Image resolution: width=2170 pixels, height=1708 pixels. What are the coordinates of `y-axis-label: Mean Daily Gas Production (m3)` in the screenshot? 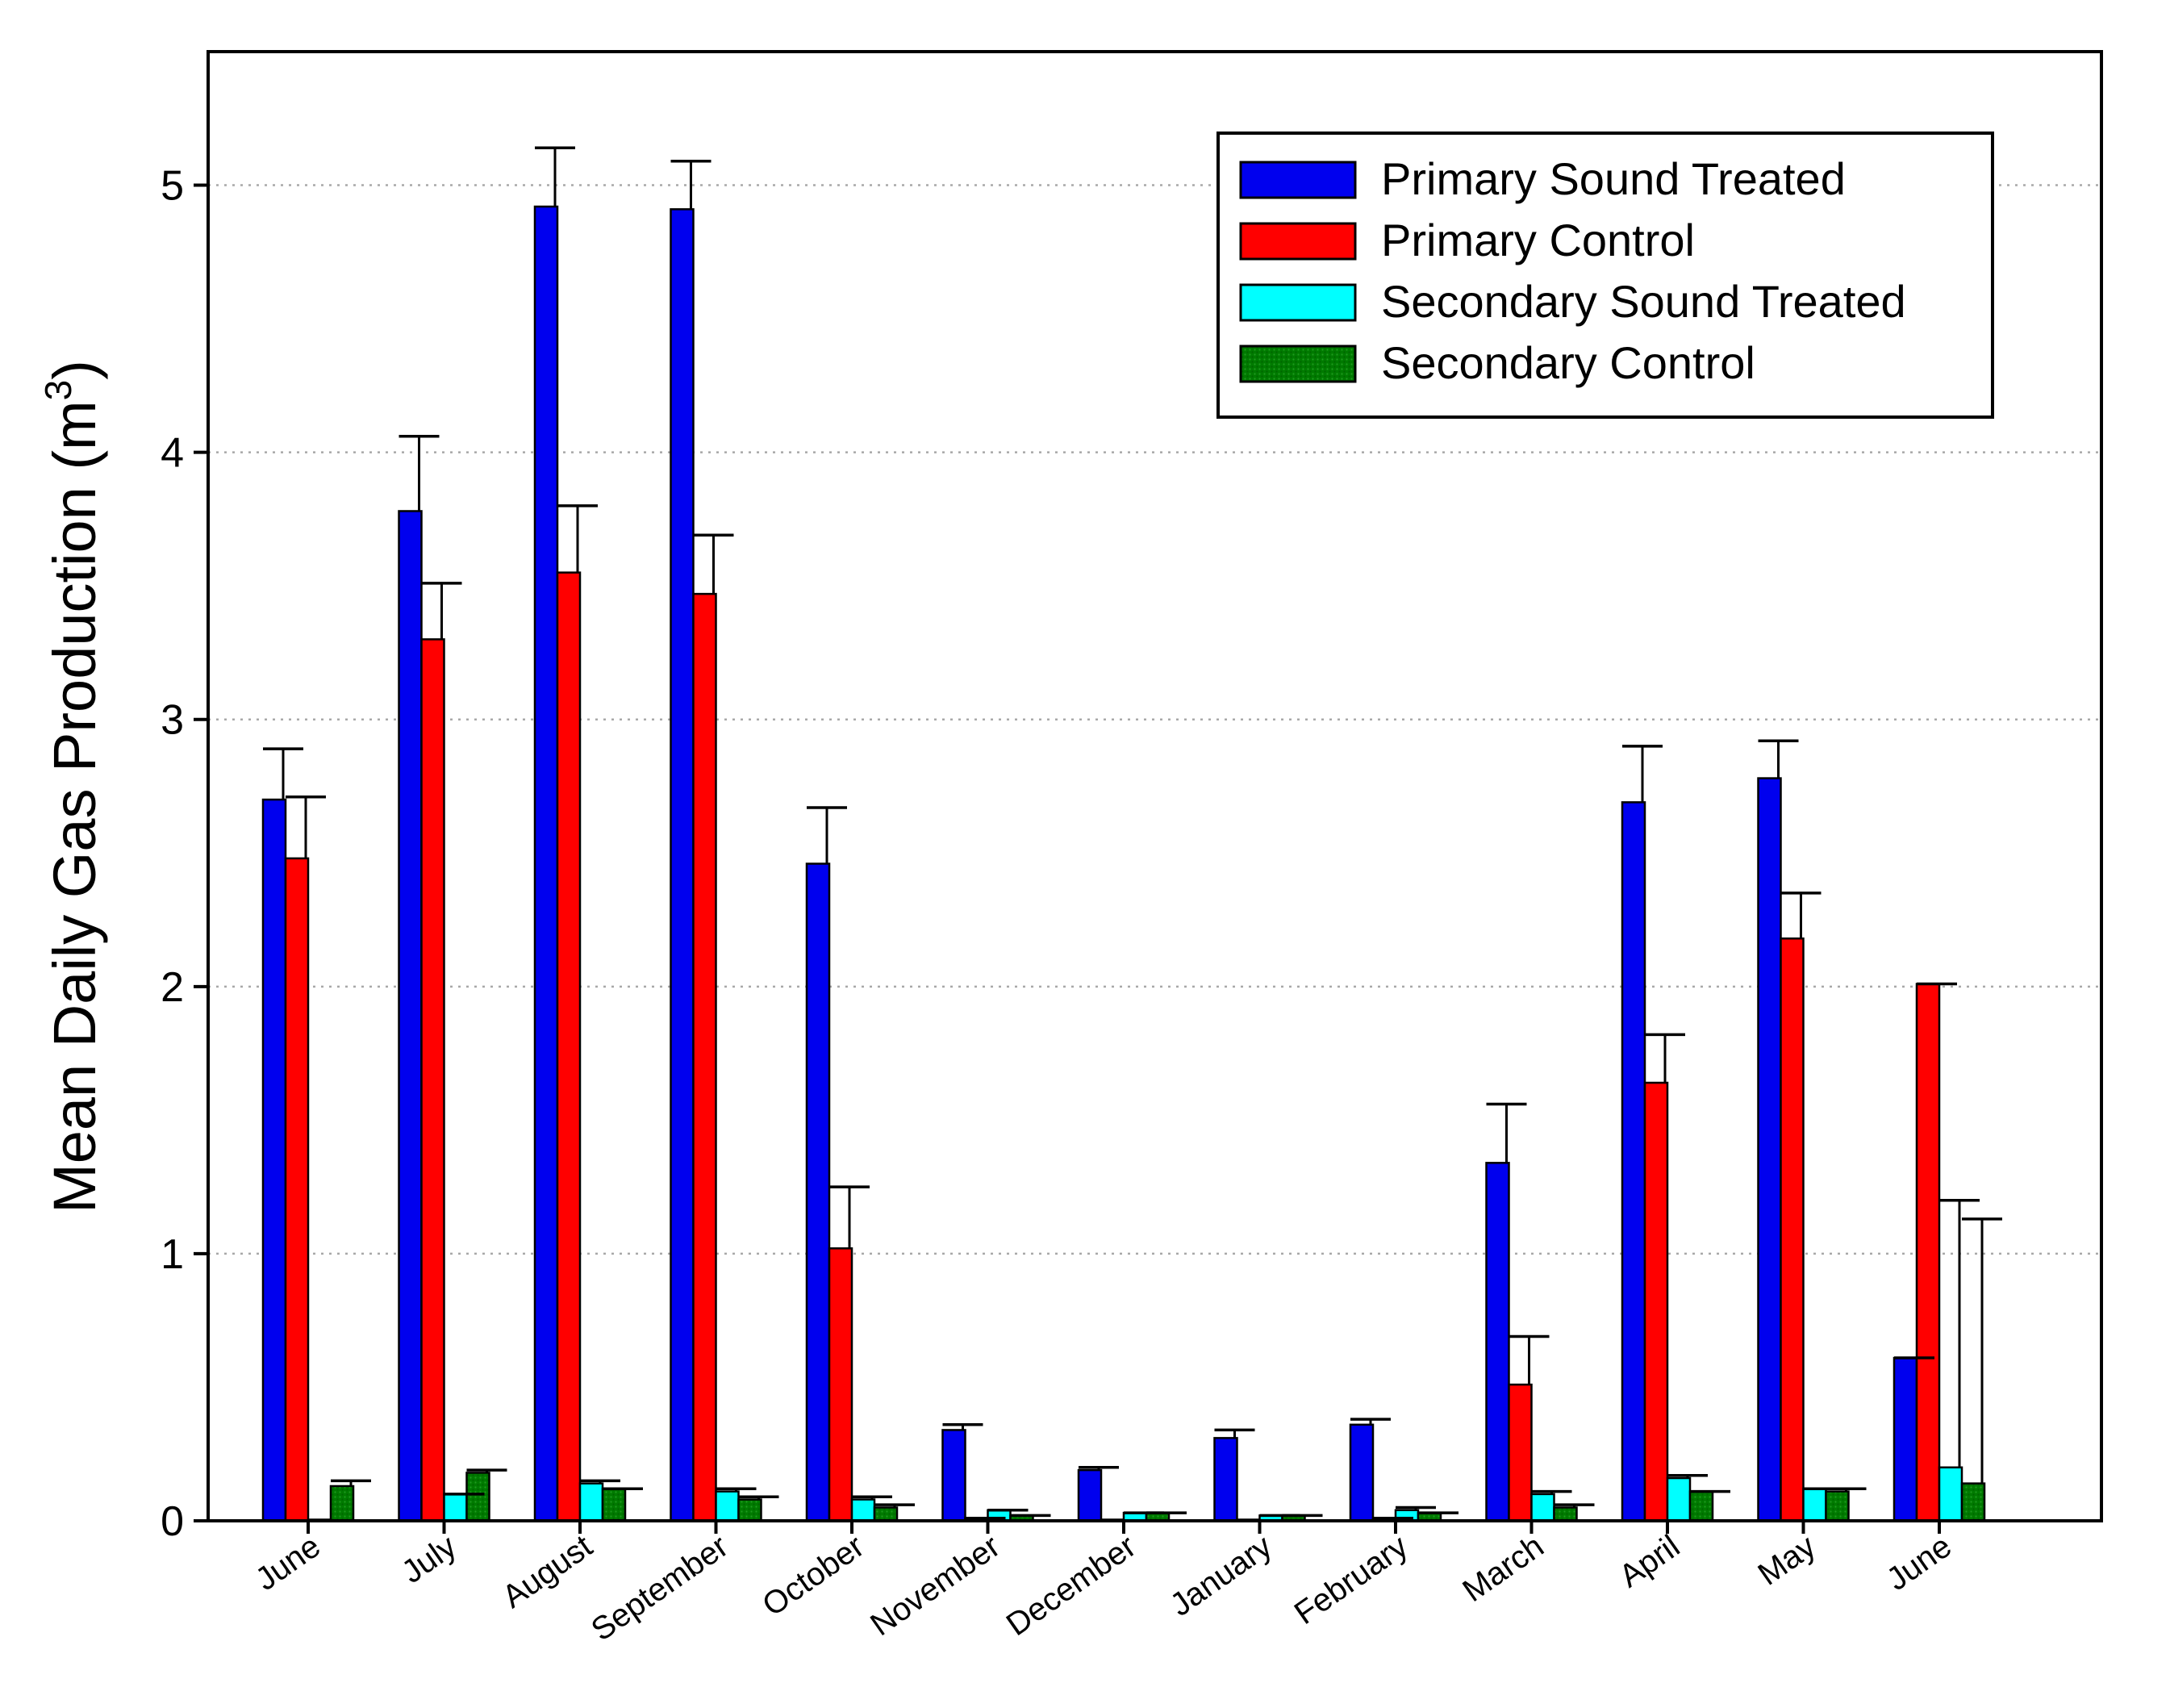 It's located at (72, 786).